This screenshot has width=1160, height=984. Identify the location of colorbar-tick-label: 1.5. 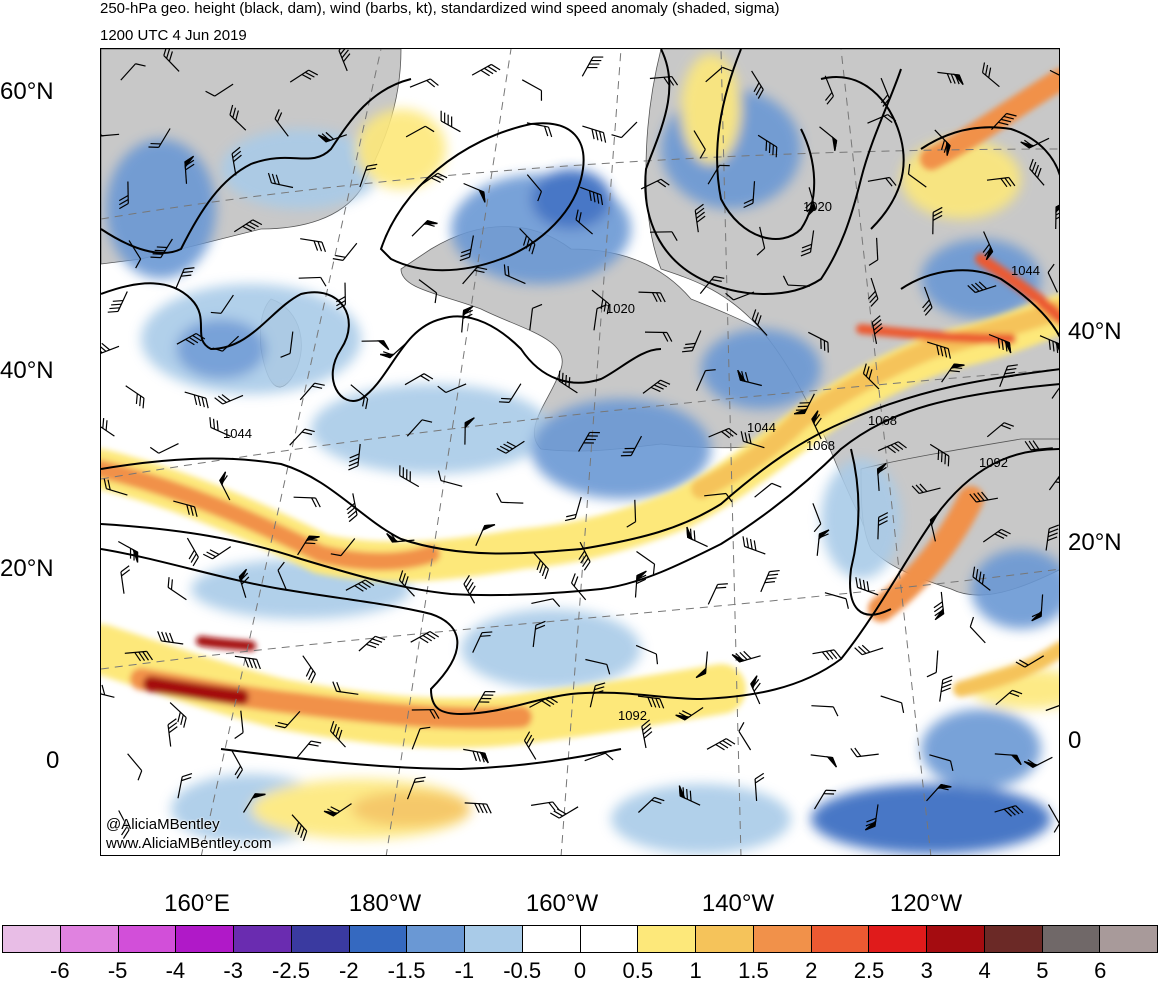
(753, 971).